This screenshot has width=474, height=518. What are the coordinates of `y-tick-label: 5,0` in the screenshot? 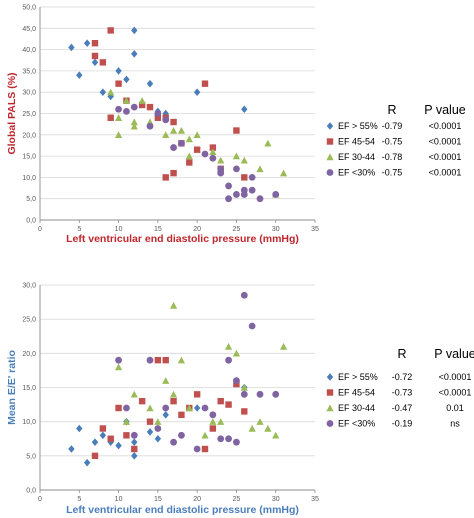 It's located at (31, 456).